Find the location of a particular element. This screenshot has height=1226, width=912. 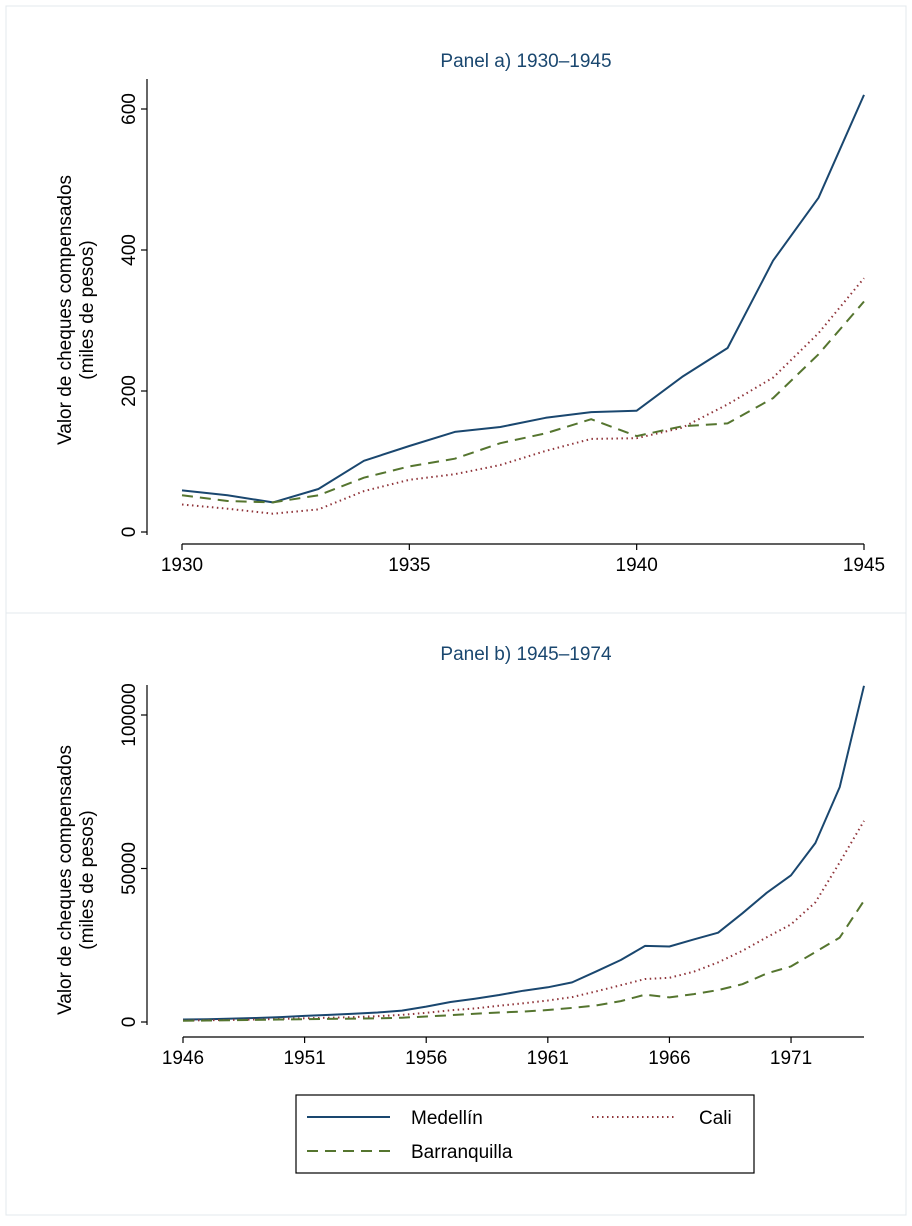

panel-b-xtick-label: 1956 is located at coordinates (426, 1058).